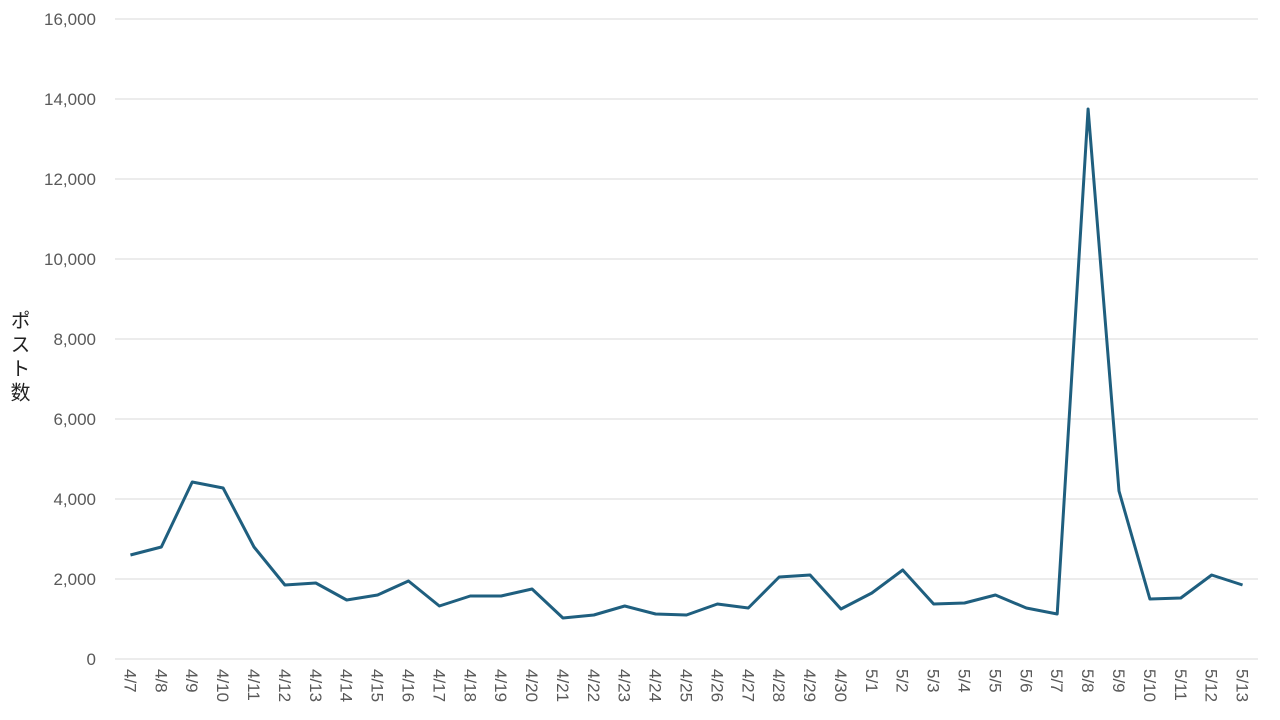  Describe the element at coordinates (70, 99) in the screenshot. I see `y-tick-label: 14,000` at that location.